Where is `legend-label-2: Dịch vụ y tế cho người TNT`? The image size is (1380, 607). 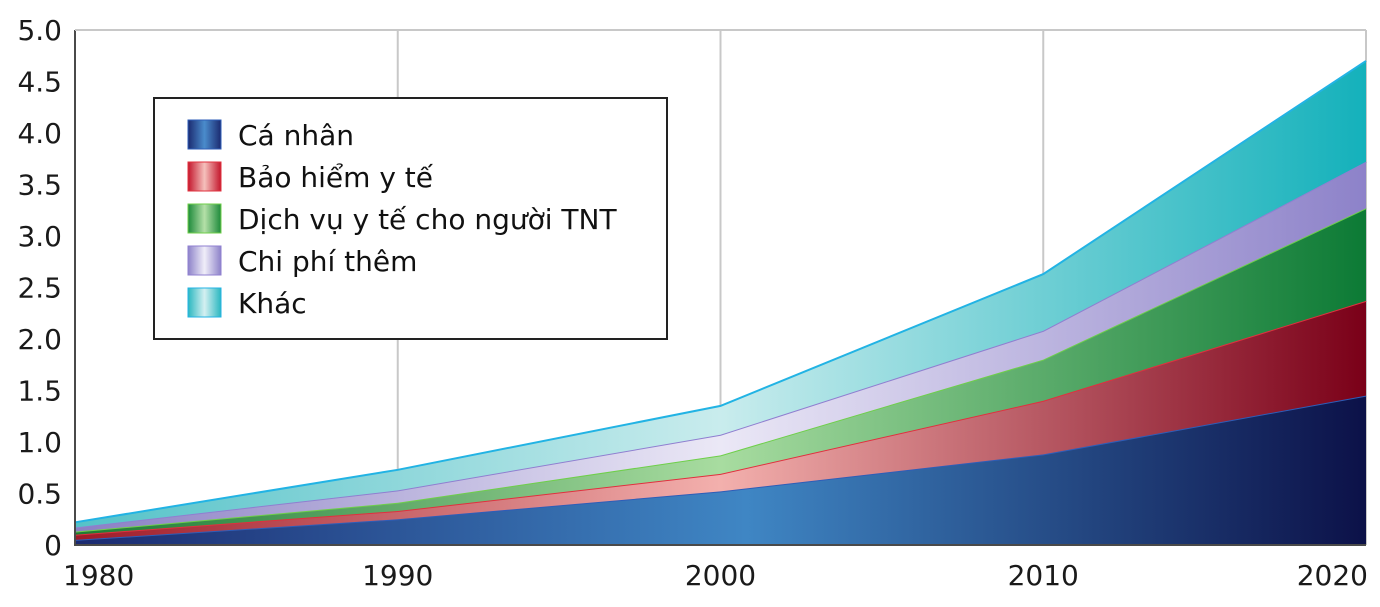
legend-label-2: Dịch vụ y tế cho người TNT is located at coordinates (427, 219).